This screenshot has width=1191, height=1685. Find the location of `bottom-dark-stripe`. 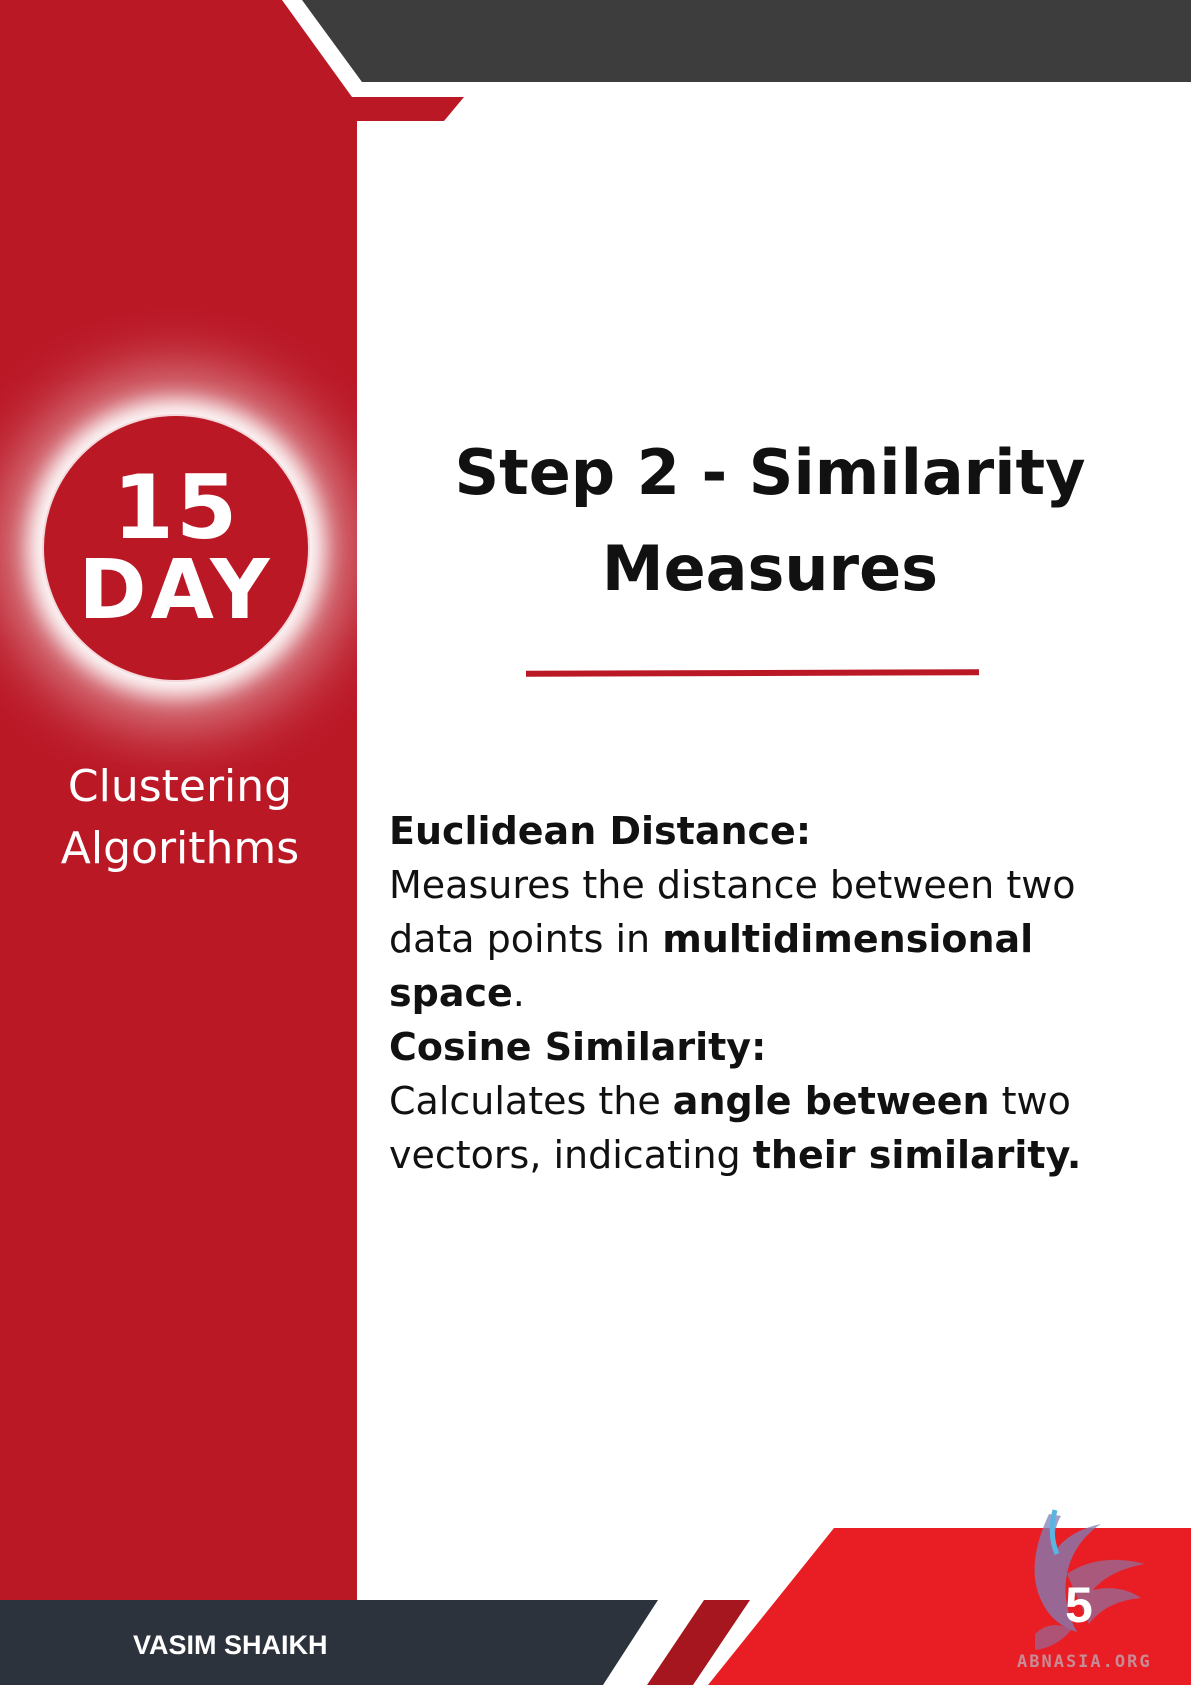

bottom-dark-stripe is located at coordinates (698, 1642).